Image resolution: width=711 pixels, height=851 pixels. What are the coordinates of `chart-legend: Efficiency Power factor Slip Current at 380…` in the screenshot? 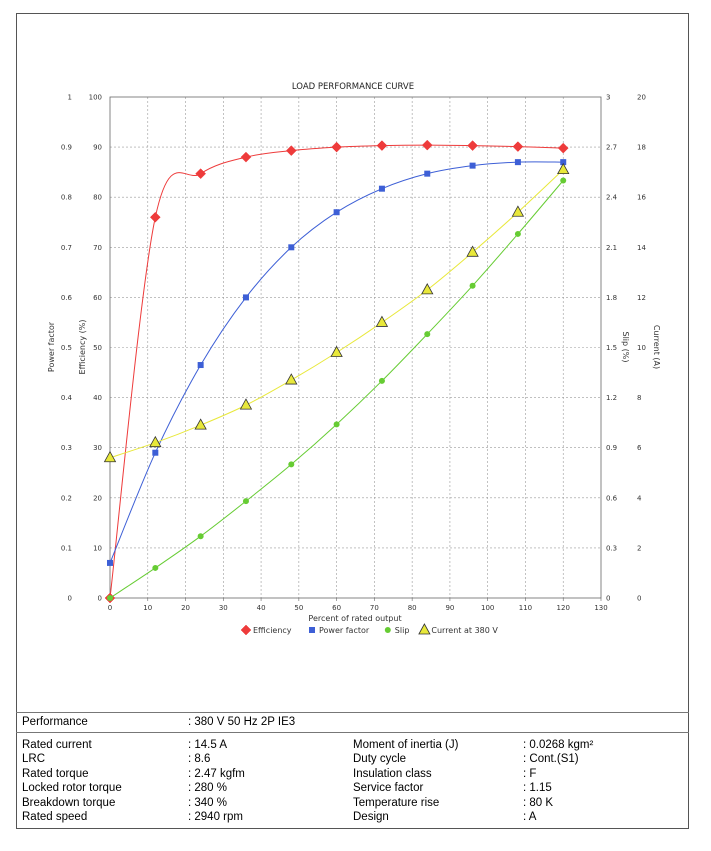 It's located at (369, 629).